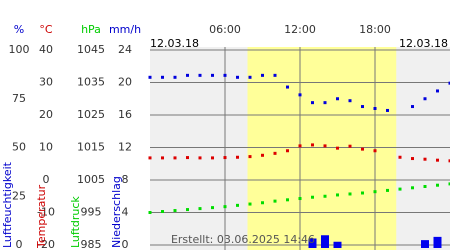 The height and width of the screenshot is (250, 450). I want to click on x-tick-label: 18:00, so click(375, 29).